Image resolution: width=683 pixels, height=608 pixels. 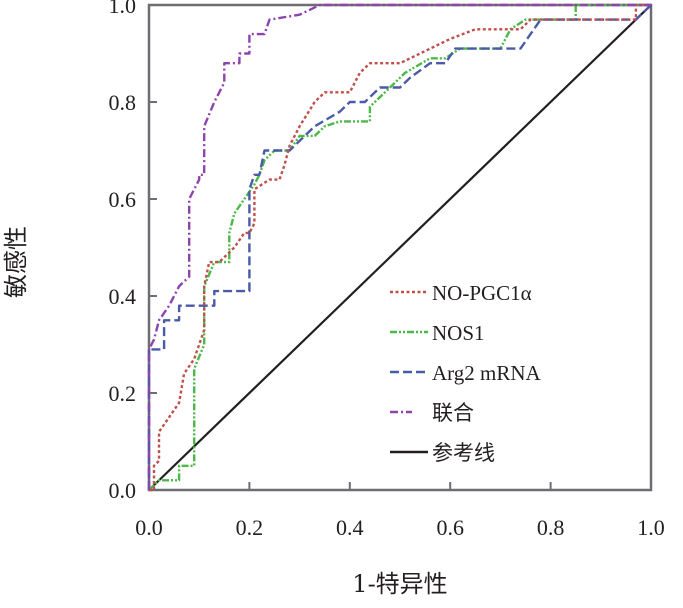 I want to click on y-axis-title: 敏感性, so click(x=16, y=262).